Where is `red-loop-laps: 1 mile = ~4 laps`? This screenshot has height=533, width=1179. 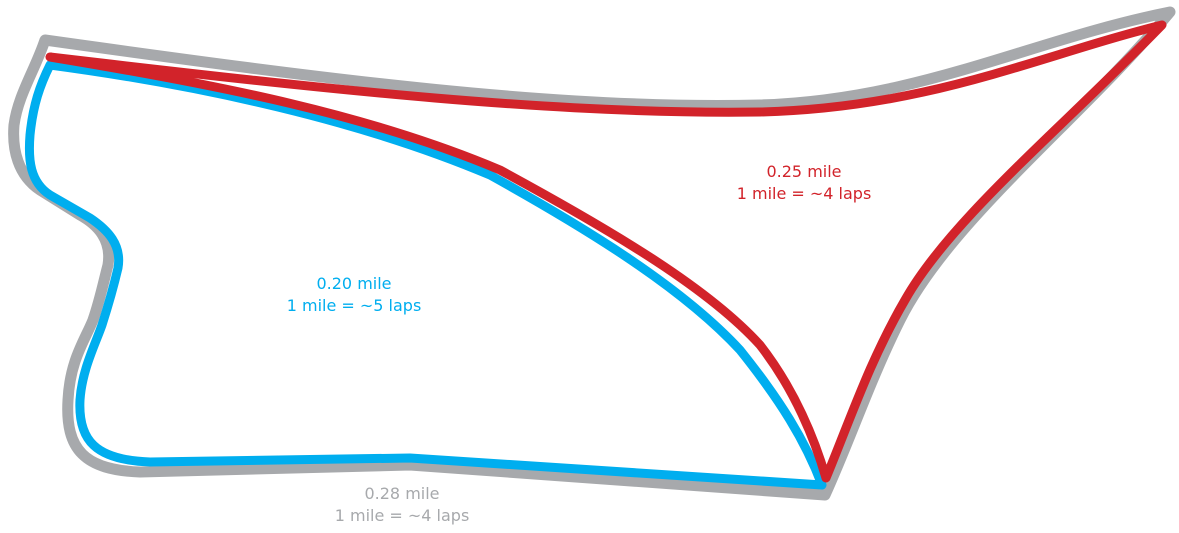 red-loop-laps: 1 mile = ~4 laps is located at coordinates (804, 193).